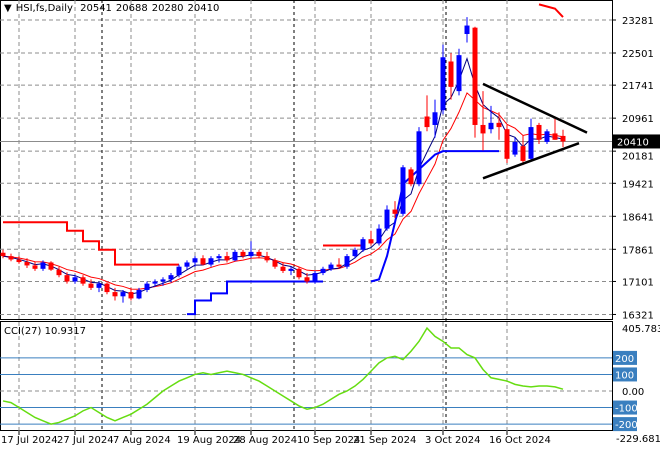  Describe the element at coordinates (638, 54) in the screenshot. I see `price-tick-label: 22501` at that location.